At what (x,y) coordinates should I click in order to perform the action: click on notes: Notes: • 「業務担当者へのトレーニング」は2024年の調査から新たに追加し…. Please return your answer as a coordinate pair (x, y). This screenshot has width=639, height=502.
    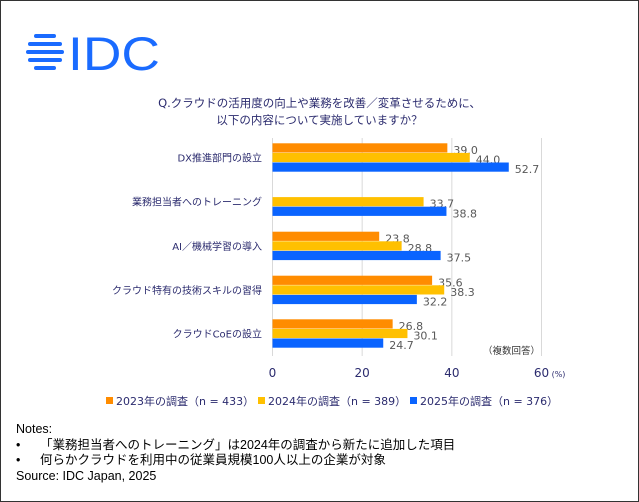
    Looking at the image, I should click on (235, 453).